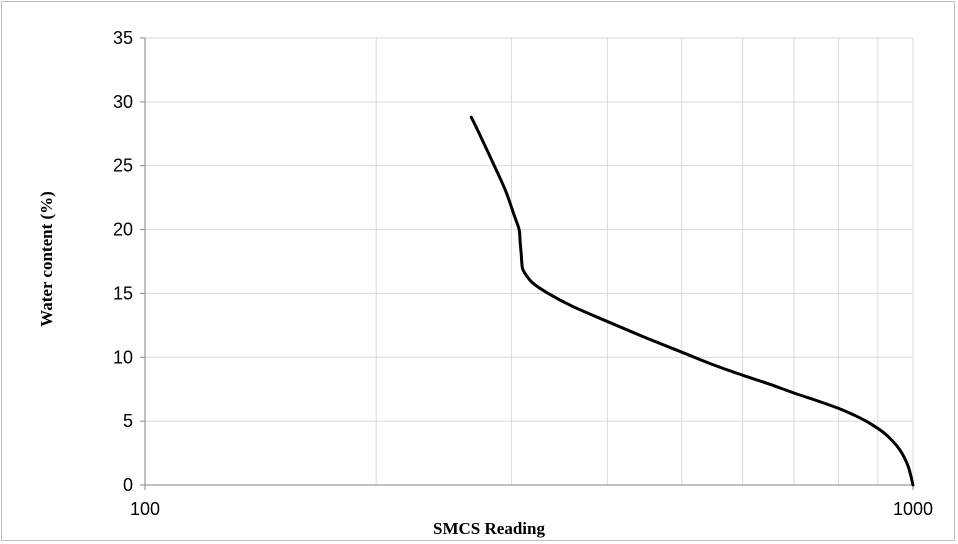  Describe the element at coordinates (46, 259) in the screenshot. I see `y-axis-title: Water content (%)` at that location.